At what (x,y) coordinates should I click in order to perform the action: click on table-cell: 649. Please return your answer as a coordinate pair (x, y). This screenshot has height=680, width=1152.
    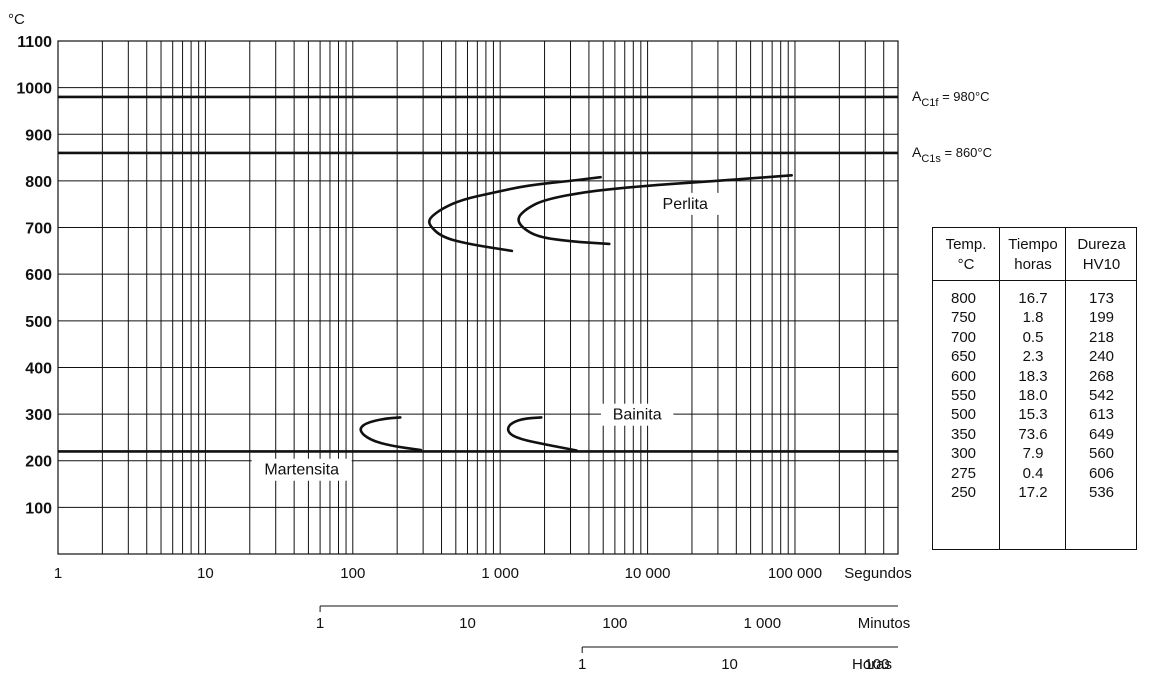
    Looking at the image, I should click on (1101, 434).